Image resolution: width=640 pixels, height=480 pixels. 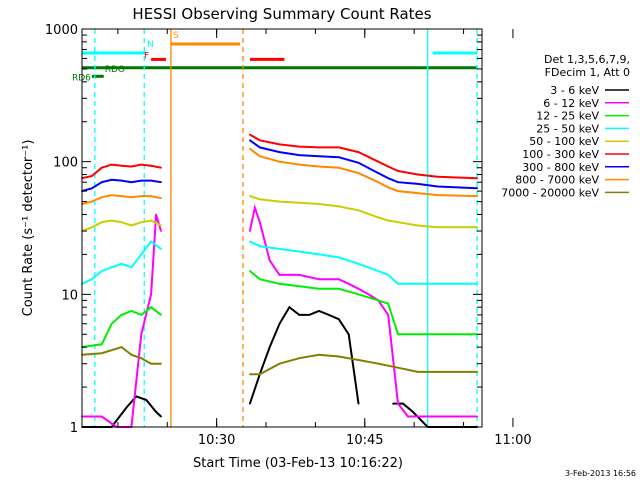 I want to click on chart-title: HESSI Observing Summary Count Rates, so click(x=281, y=14).